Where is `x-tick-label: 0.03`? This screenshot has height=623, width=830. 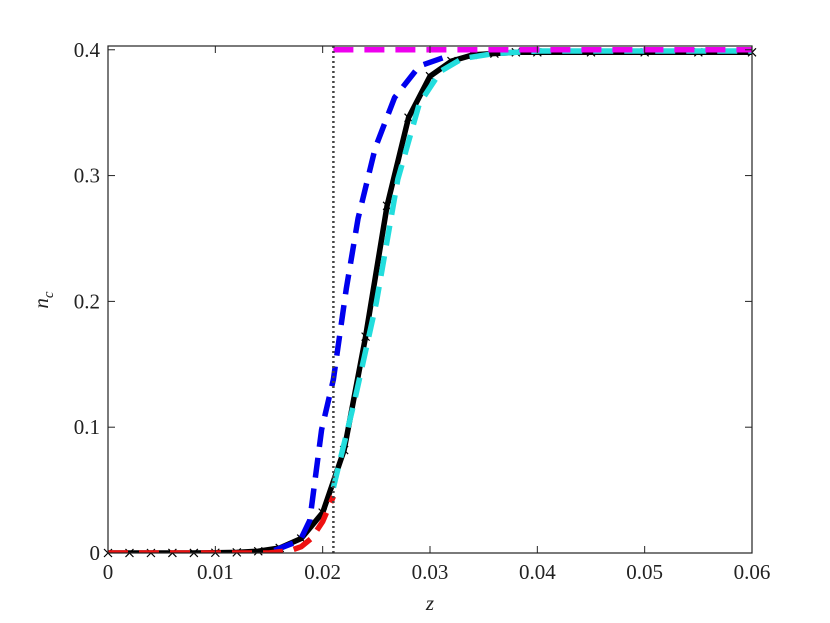 x-tick-label: 0.03 is located at coordinates (430, 572).